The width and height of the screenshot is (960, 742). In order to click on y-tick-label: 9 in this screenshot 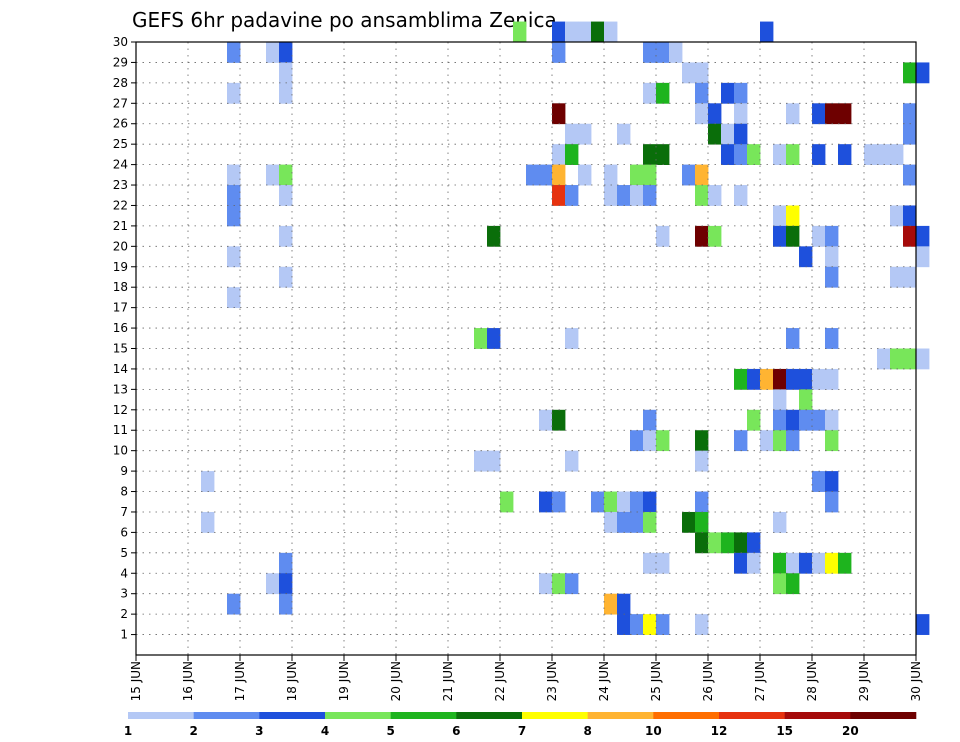, I will do `click(124, 471)`.